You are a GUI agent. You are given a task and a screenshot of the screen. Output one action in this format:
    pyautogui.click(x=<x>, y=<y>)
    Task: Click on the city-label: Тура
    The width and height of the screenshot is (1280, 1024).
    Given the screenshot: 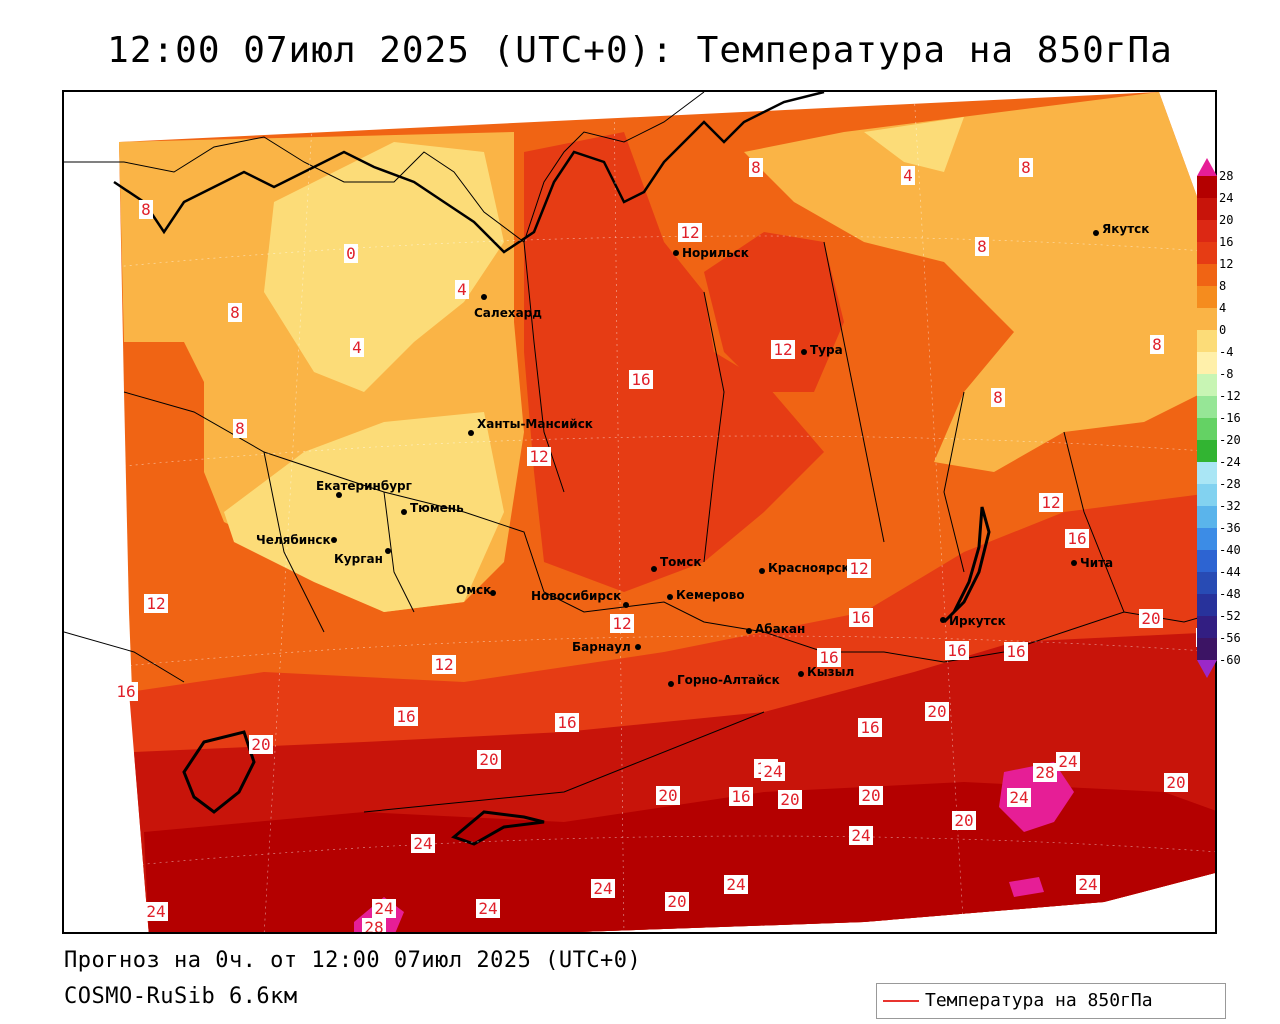 What is the action you would take?
    pyautogui.click(x=826, y=350)
    